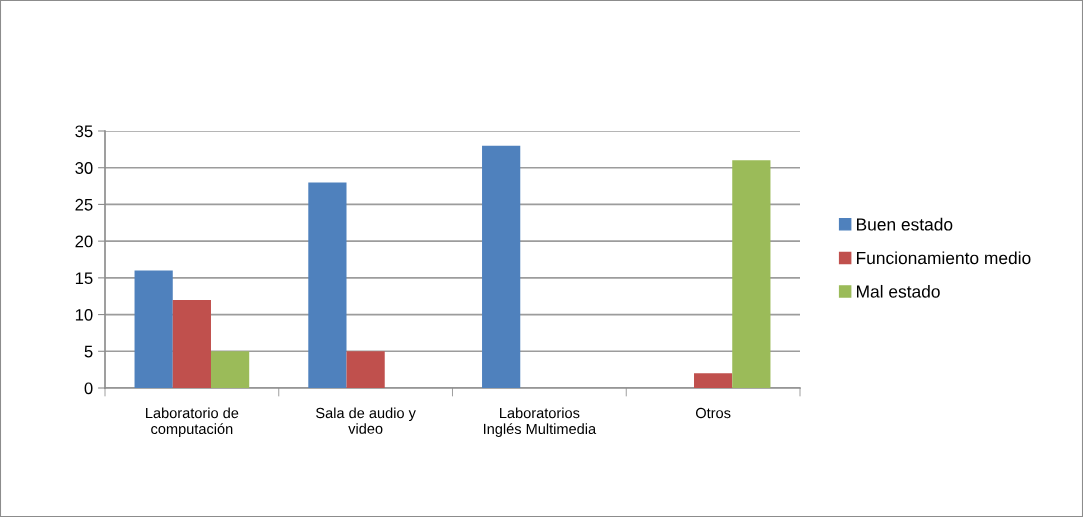 Image resolution: width=1083 pixels, height=517 pixels. What do you see at coordinates (905, 224) in the screenshot?
I see `legend-label: Buen estado` at bounding box center [905, 224].